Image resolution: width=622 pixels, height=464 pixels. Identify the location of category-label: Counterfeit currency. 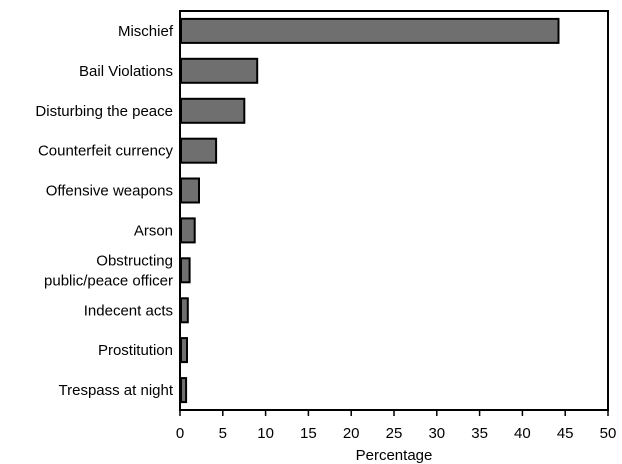
(106, 151).